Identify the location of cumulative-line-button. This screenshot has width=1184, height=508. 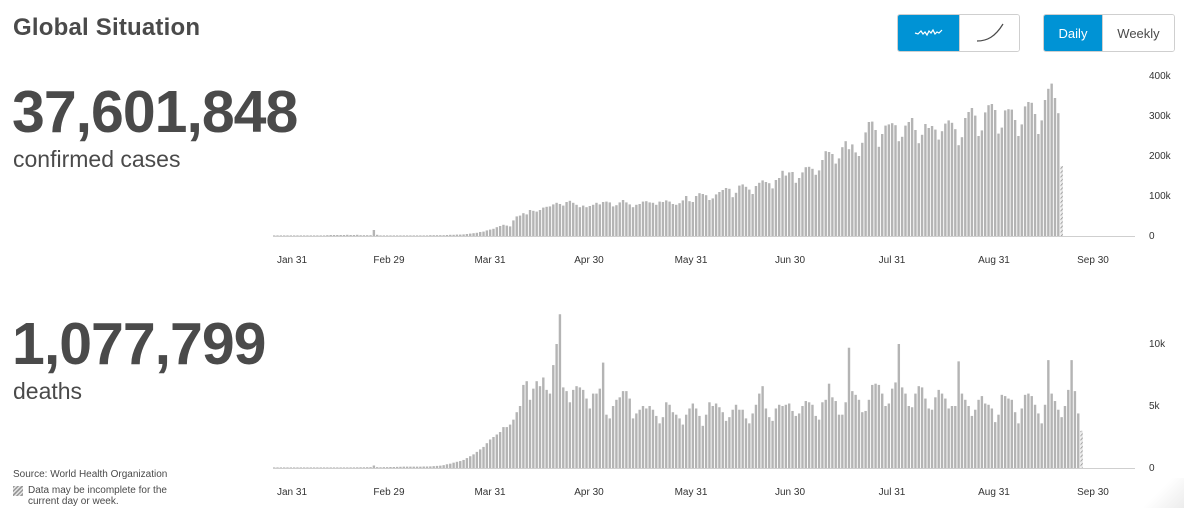
(989, 33).